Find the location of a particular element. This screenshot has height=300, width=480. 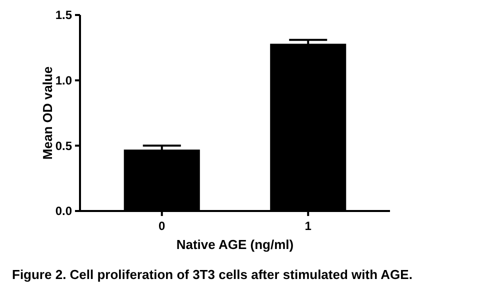

y-tick-label: 1.0 is located at coordinates (63, 81).